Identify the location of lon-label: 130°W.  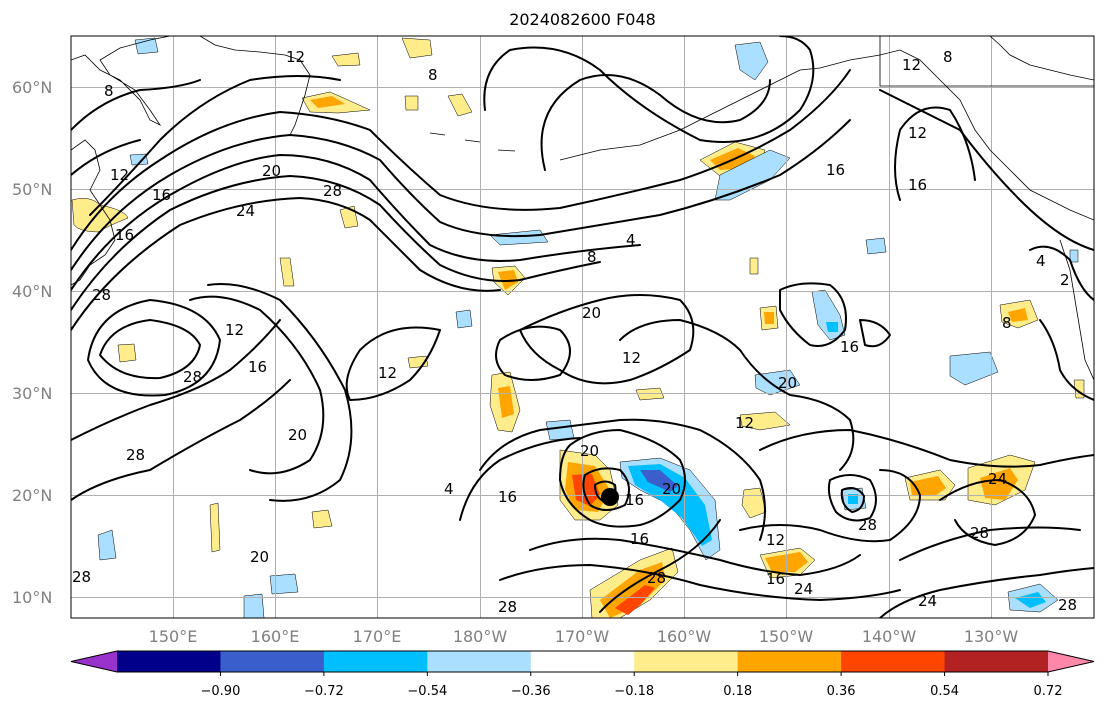
(991, 636).